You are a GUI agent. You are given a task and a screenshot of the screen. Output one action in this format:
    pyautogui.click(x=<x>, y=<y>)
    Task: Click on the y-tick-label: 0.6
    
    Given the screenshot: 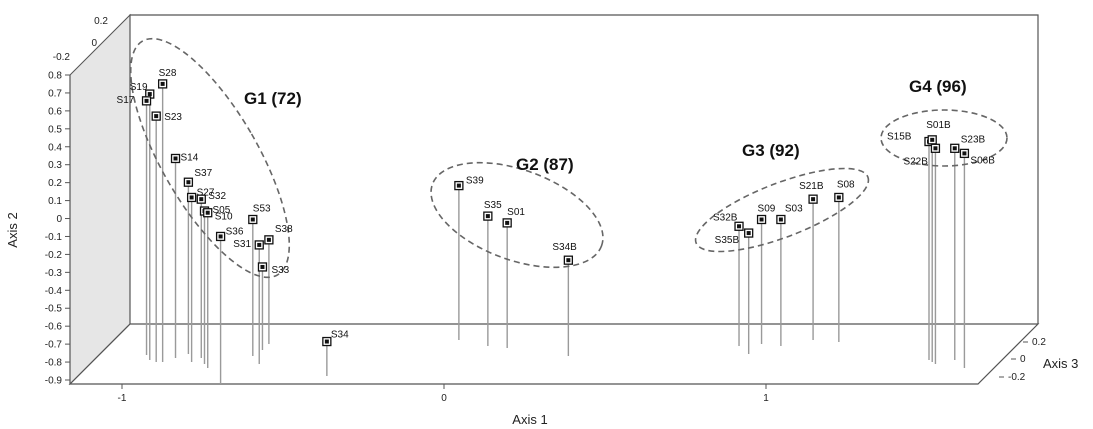 What is the action you would take?
    pyautogui.click(x=55, y=111)
    